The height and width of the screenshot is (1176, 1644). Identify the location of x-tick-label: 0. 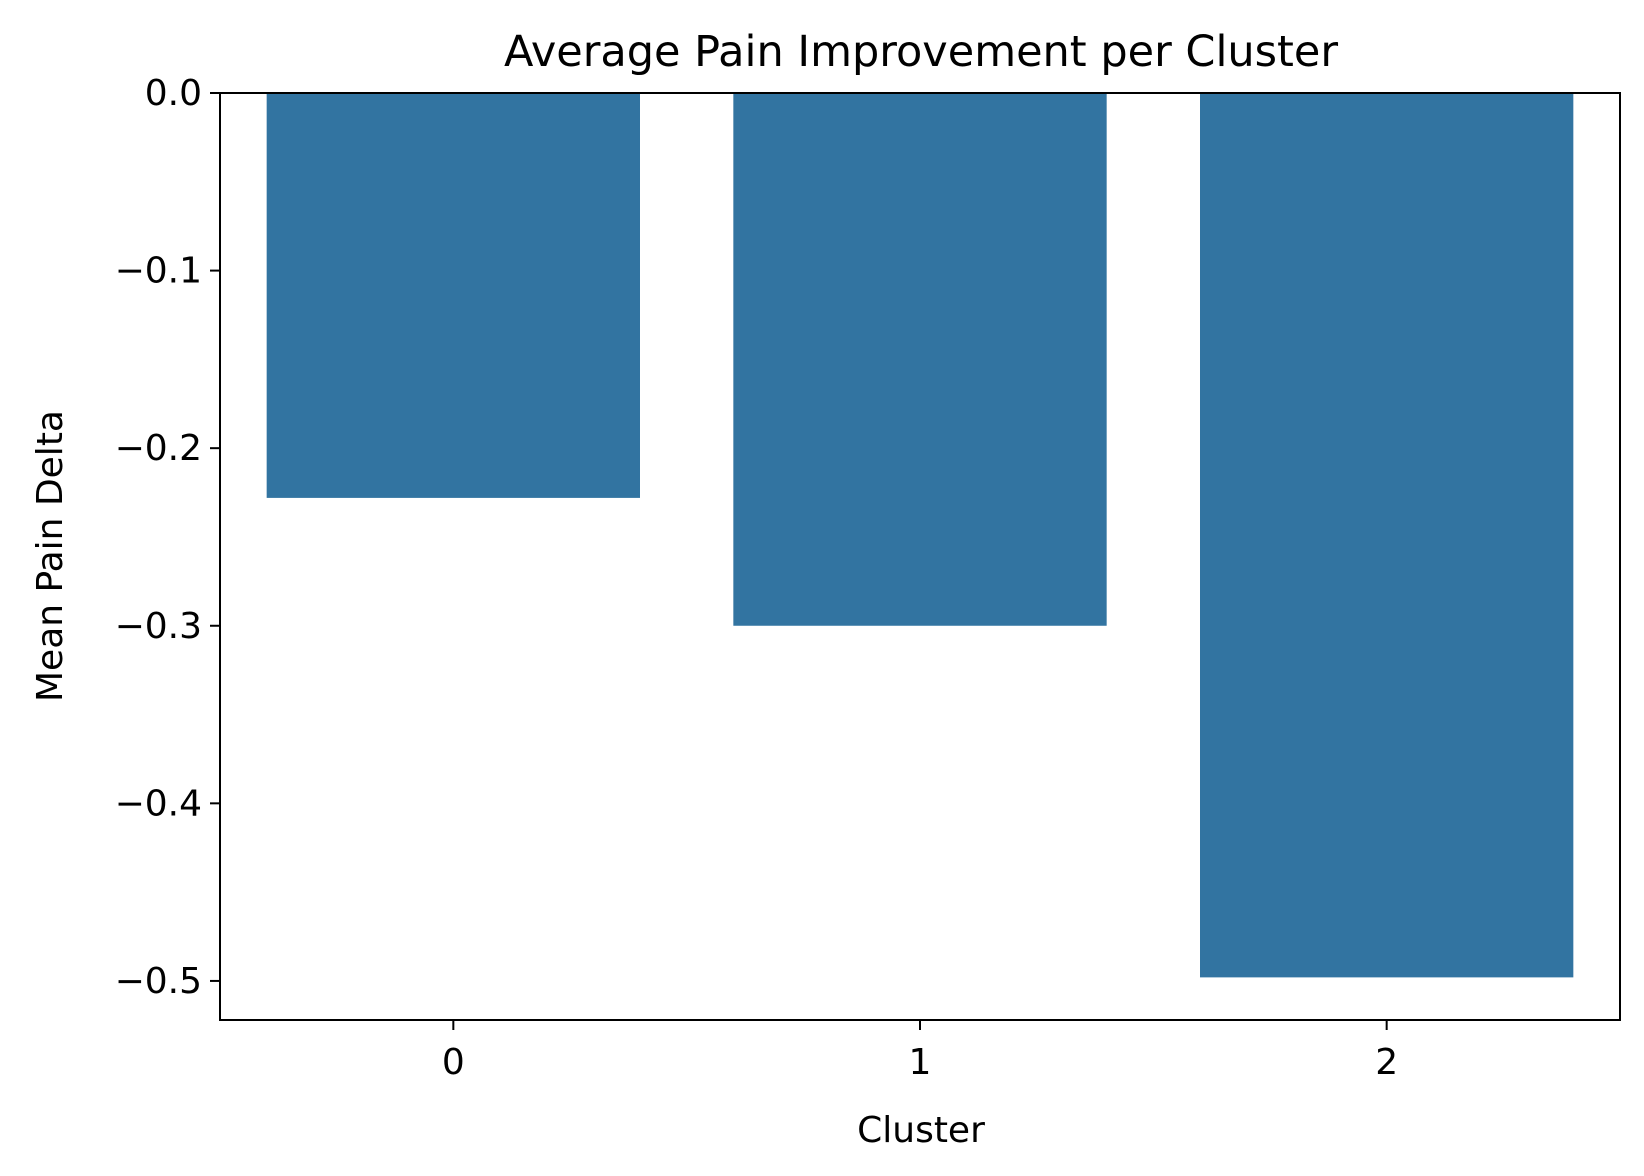
(453, 1062).